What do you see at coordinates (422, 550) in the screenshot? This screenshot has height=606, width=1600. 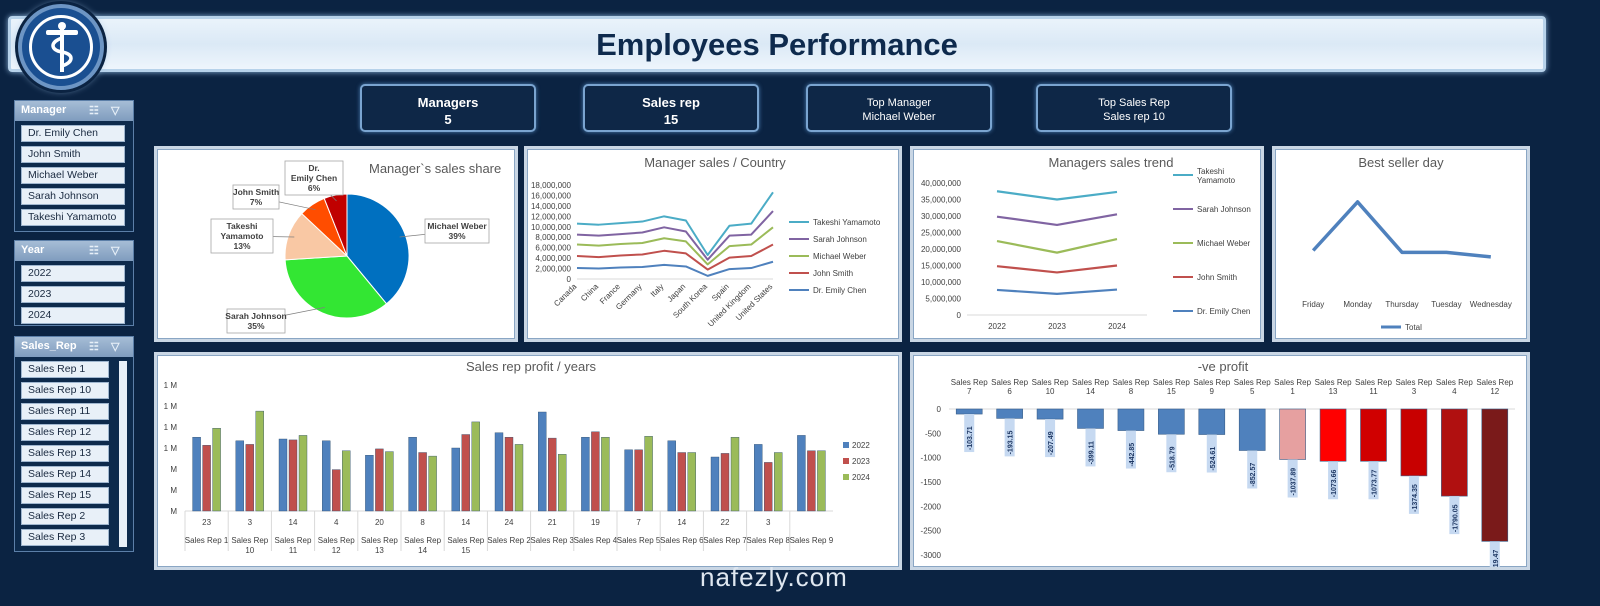 I see `category-label: 14` at bounding box center [422, 550].